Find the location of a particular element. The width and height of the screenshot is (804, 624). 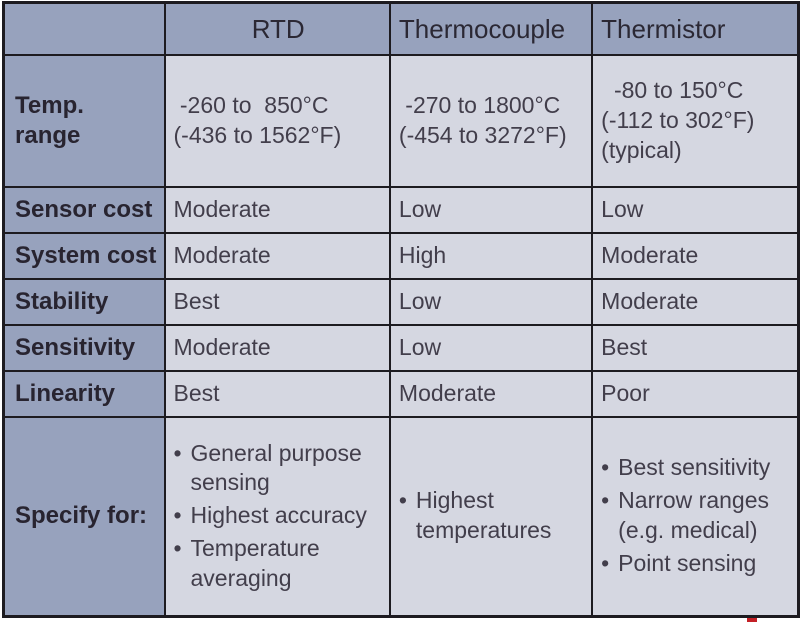

cell-linearity-rtd: Best is located at coordinates (277, 393).